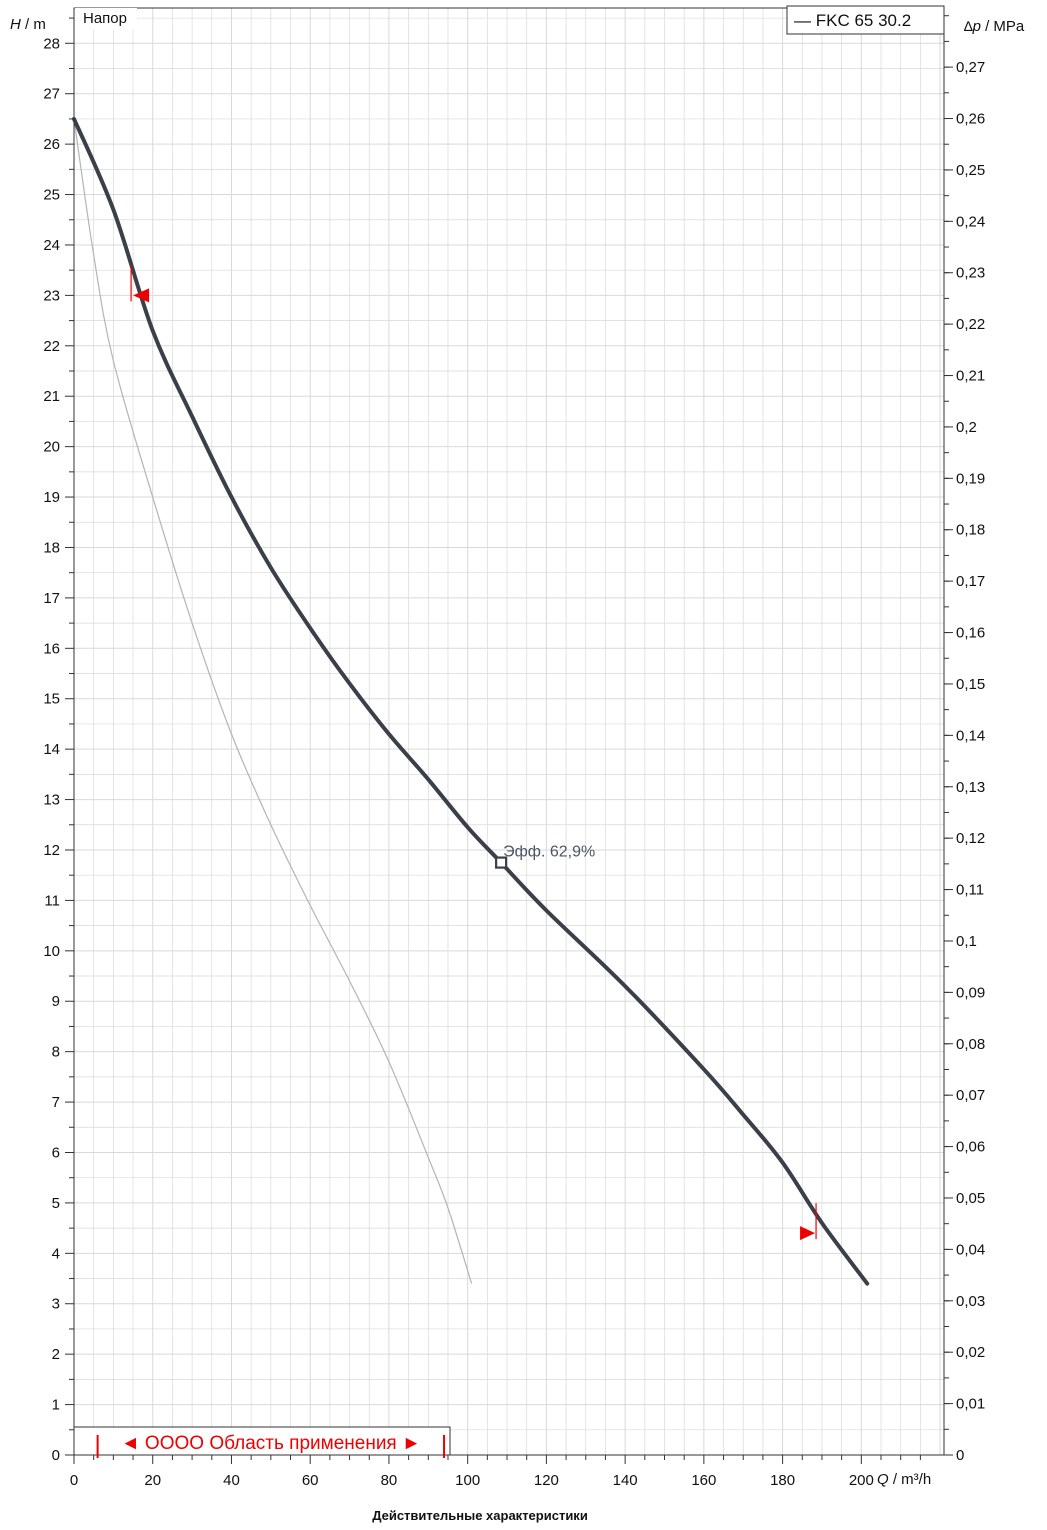 Image resolution: width=1047 pixels, height=1530 pixels. What do you see at coordinates (546, 1480) in the screenshot?
I see `x-tick-label: 120` at bounding box center [546, 1480].